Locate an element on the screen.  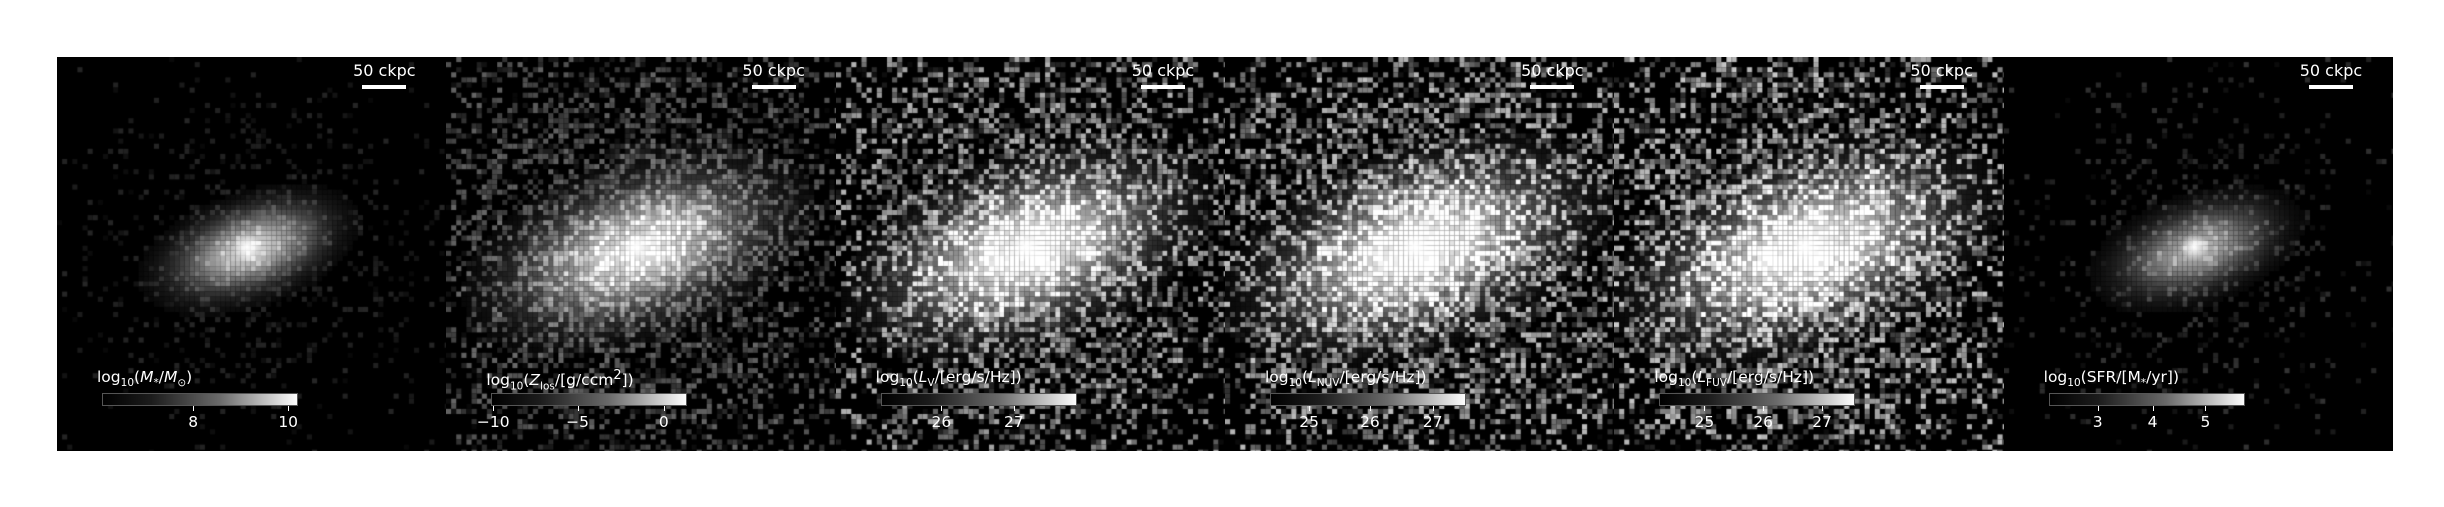
map-panel-2: 50 ckpc log10(Zlos/[g/ccm2]) −10 −5 0 is located at coordinates (641, 254).